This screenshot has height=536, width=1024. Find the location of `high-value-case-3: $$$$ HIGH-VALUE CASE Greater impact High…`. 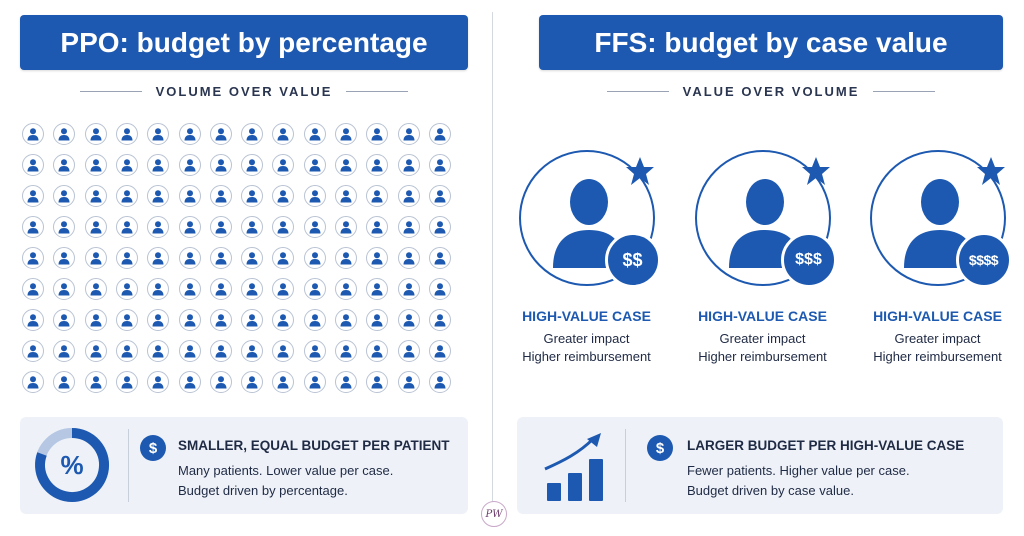

high-value-case-3: $$$$ HIGH-VALUE CASE Greater impact High… is located at coordinates (937, 258).